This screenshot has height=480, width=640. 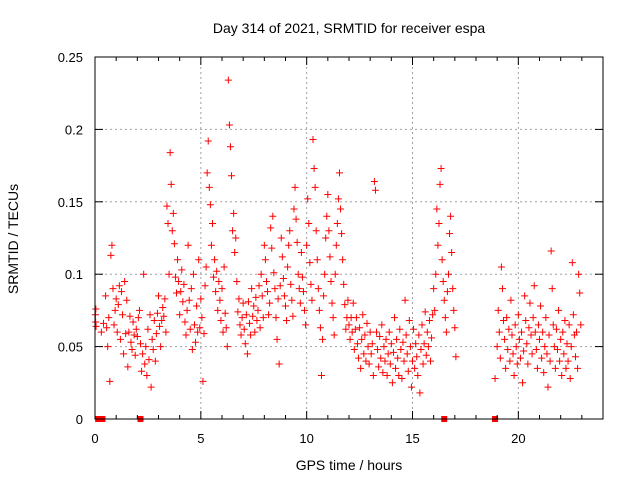 I want to click on x-tick-label: 20, so click(x=518, y=438).